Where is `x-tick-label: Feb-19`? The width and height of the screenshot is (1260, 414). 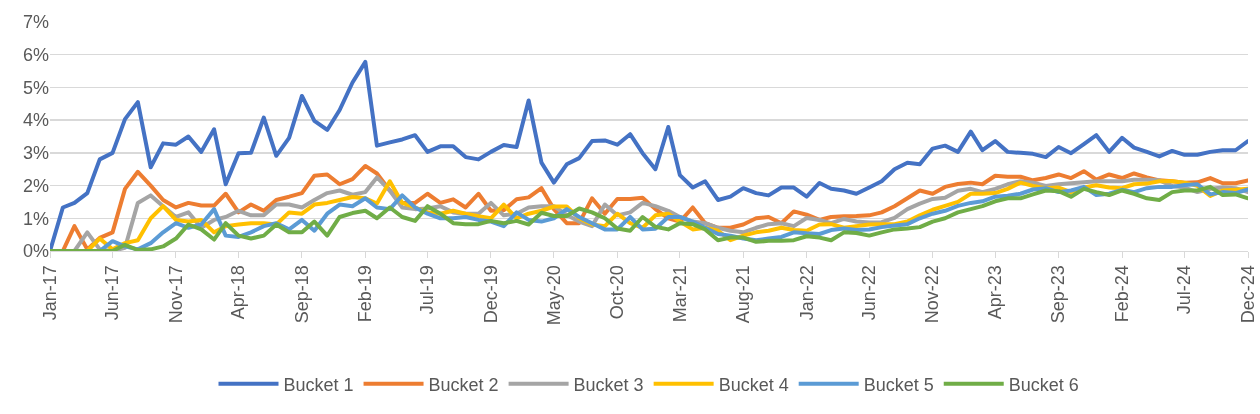
x-tick-label: Feb-19 is located at coordinates (365, 294).